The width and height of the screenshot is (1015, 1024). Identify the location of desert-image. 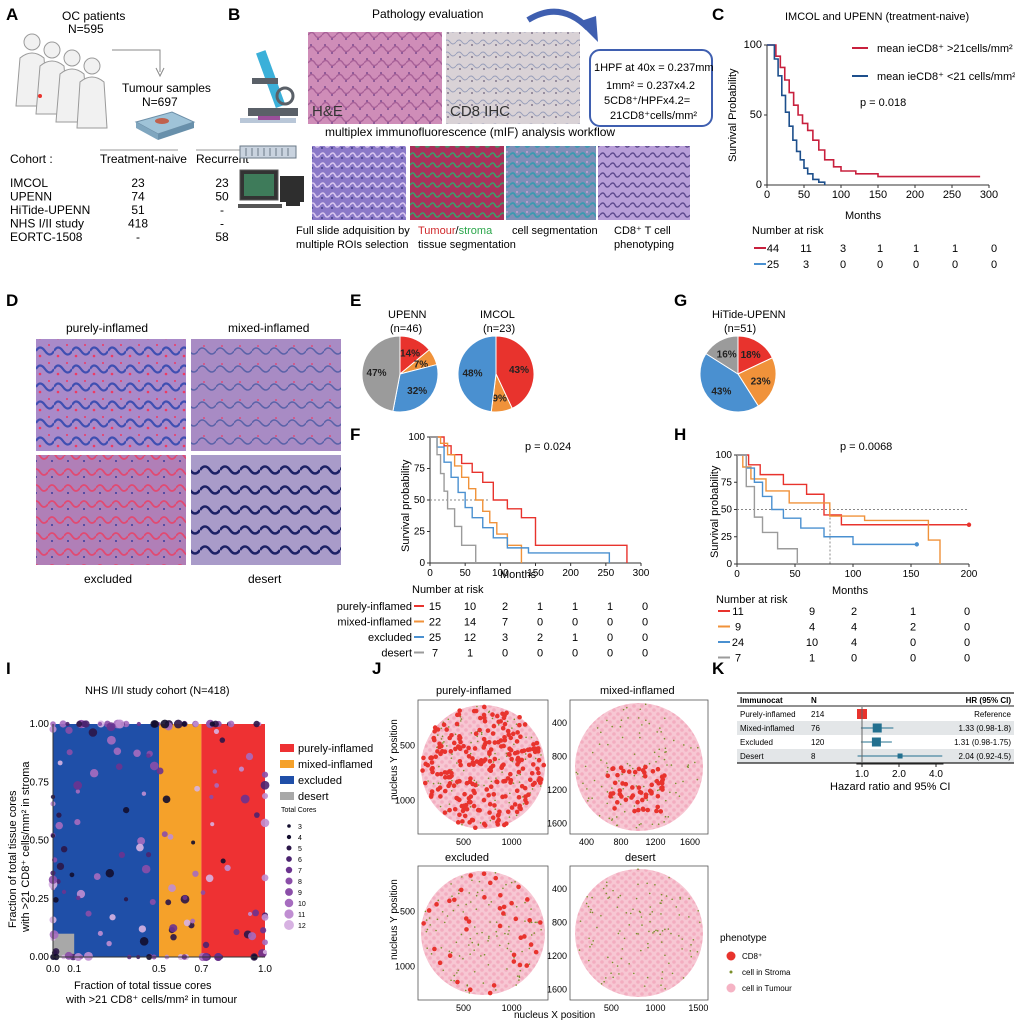
(266, 510).